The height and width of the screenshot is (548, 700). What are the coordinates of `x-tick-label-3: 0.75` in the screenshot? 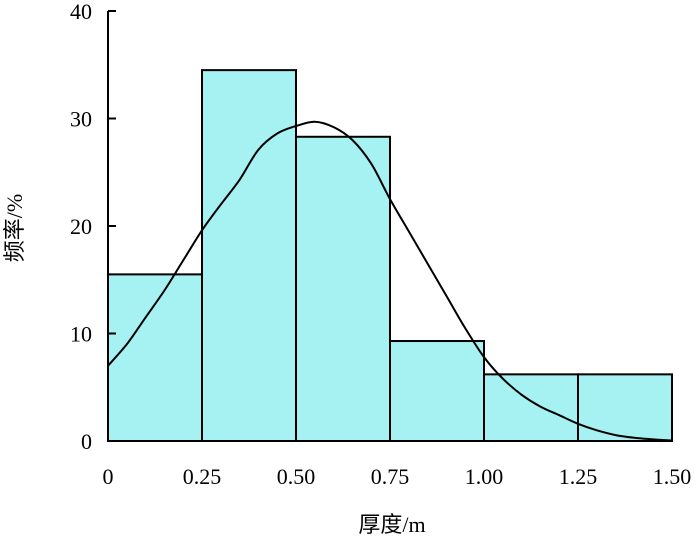 It's located at (390, 476).